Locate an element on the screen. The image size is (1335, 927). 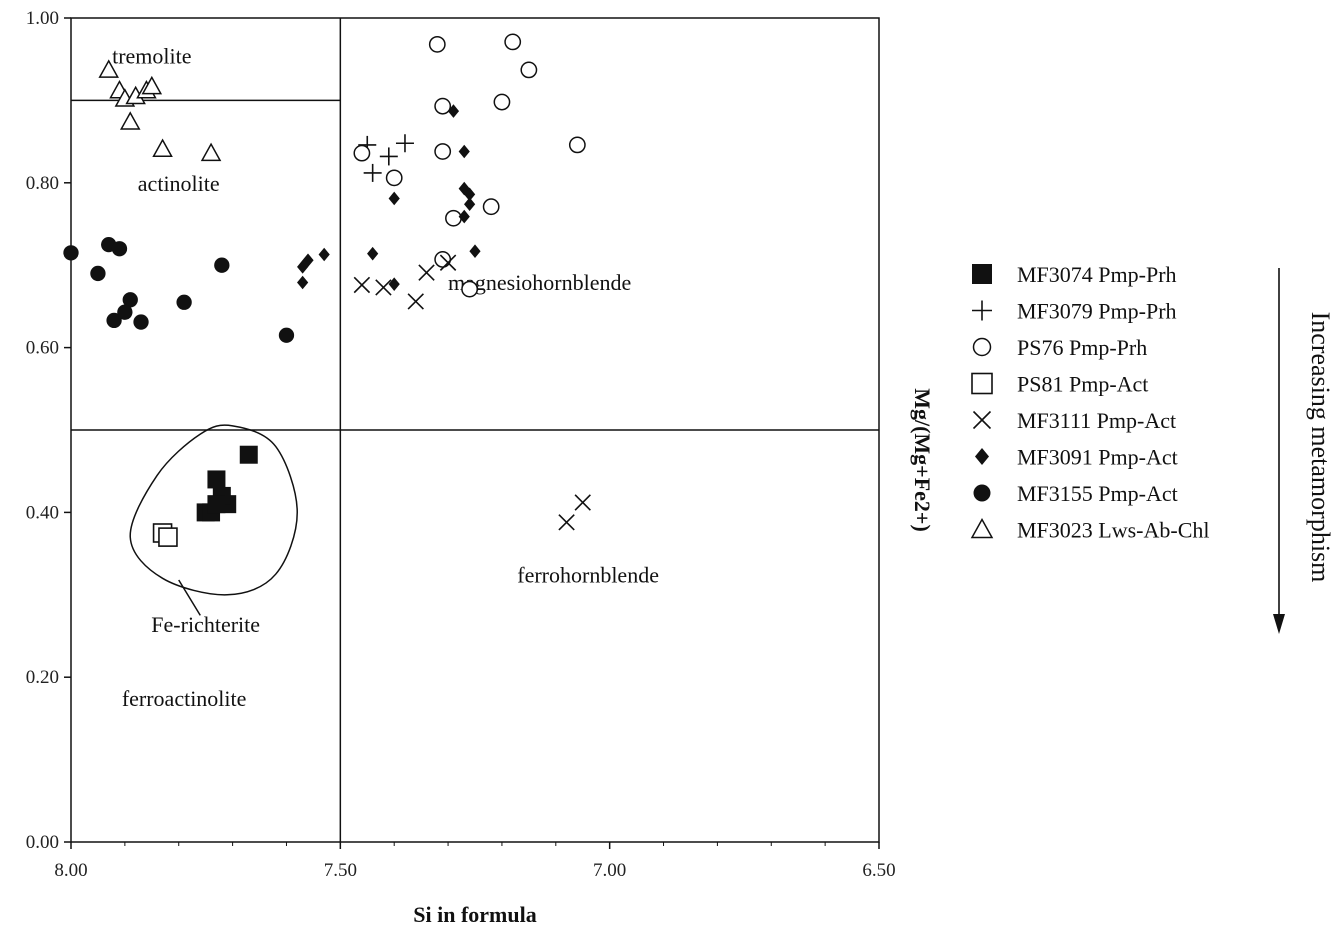
series-open-circle is located at coordinates (469, 165).